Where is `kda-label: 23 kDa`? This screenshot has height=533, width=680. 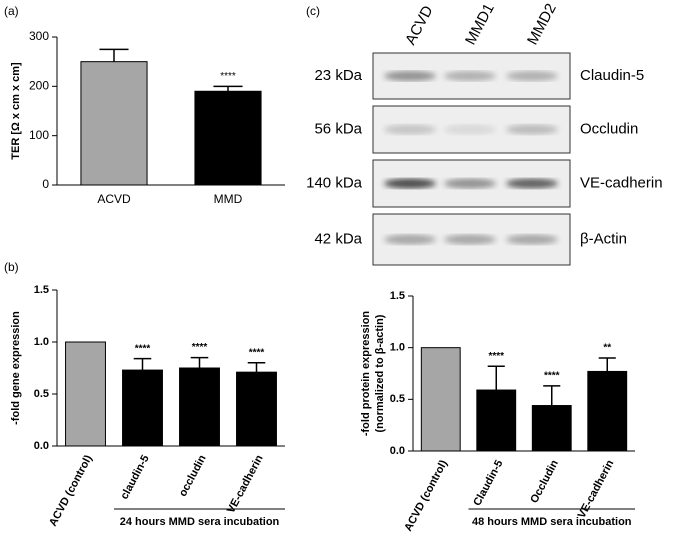
kda-label: 23 kDa is located at coordinates (338, 75).